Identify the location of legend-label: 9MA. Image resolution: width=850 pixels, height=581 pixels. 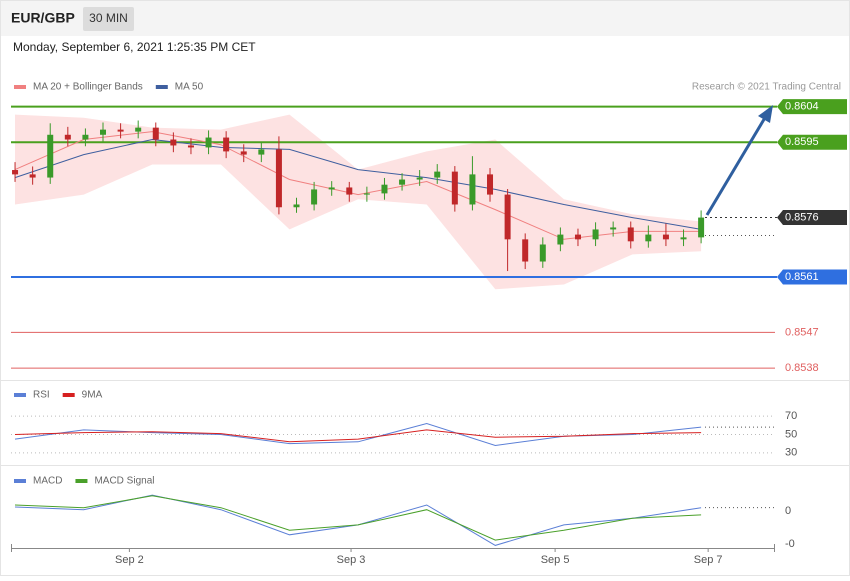
(92, 395).